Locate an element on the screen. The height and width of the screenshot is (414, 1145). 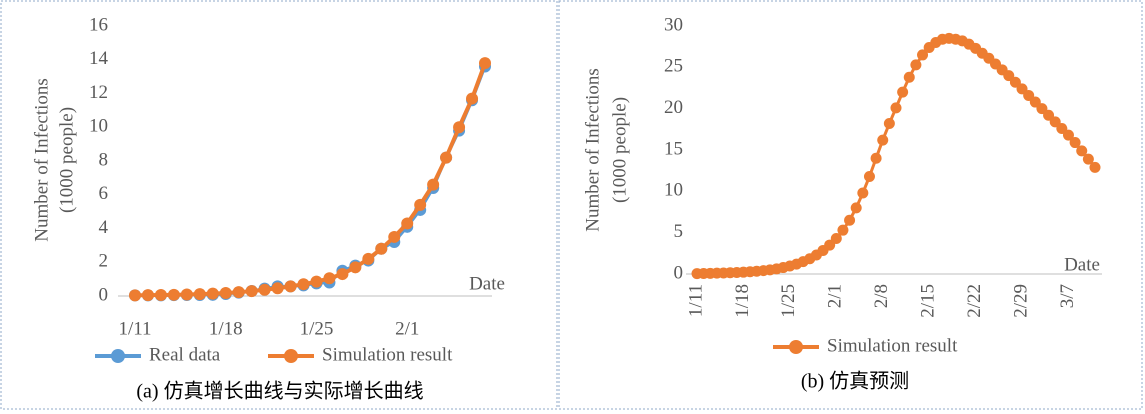
x-tick-label: 2/29 is located at coordinates (1020, 301).